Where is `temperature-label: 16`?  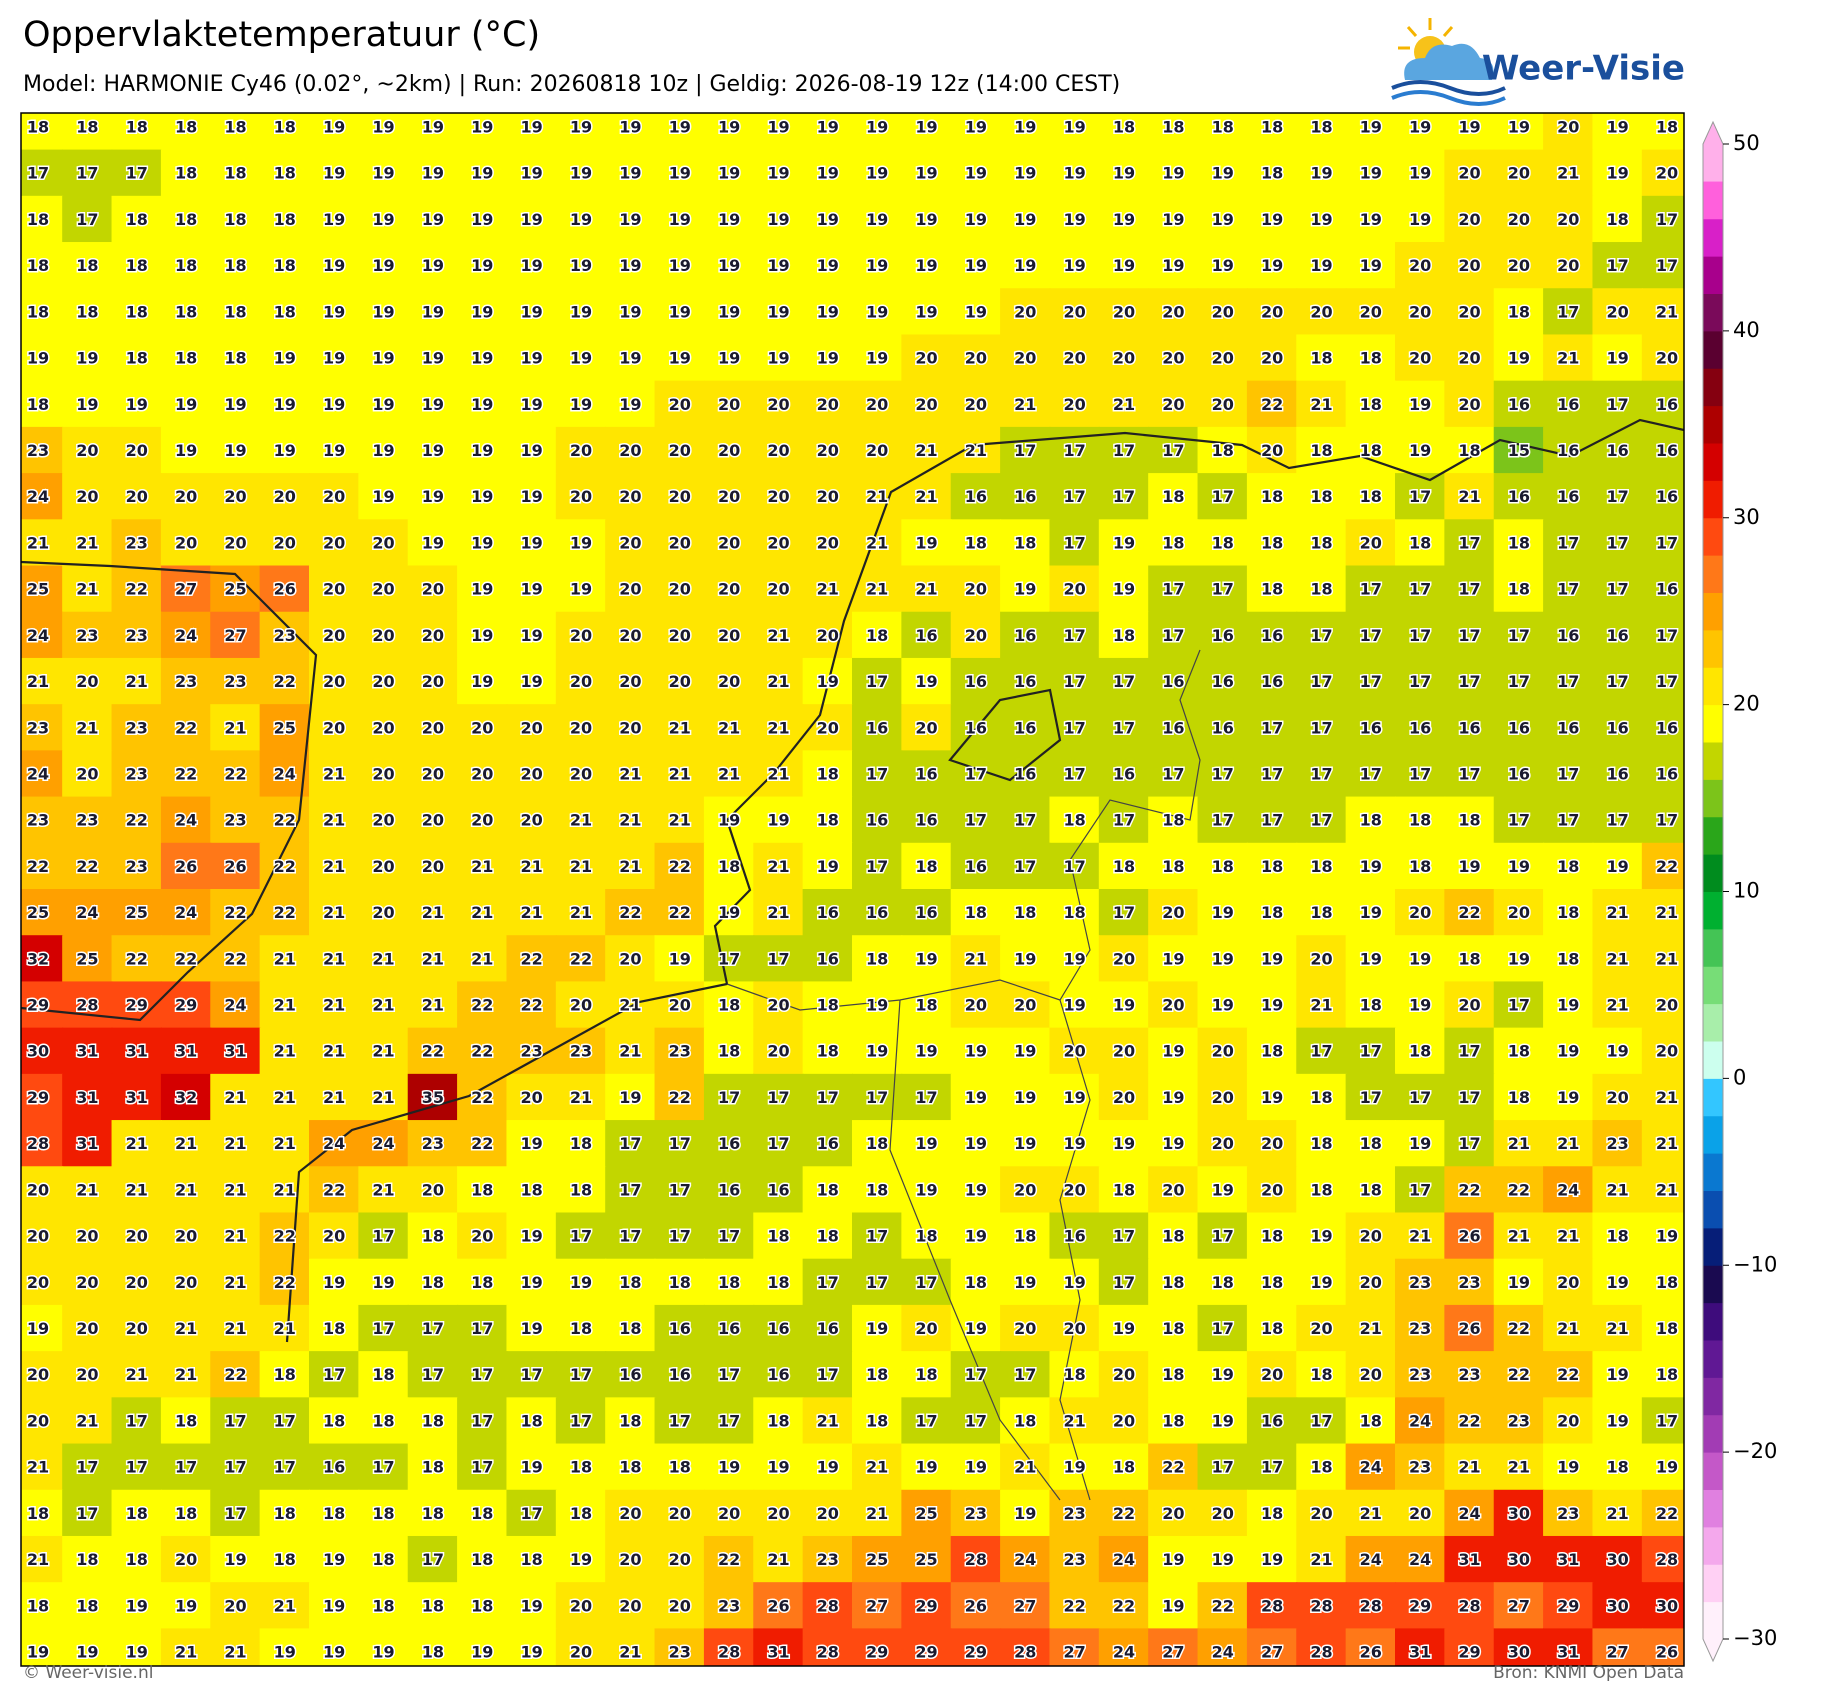 temperature-label: 16 is located at coordinates (1568, 727).